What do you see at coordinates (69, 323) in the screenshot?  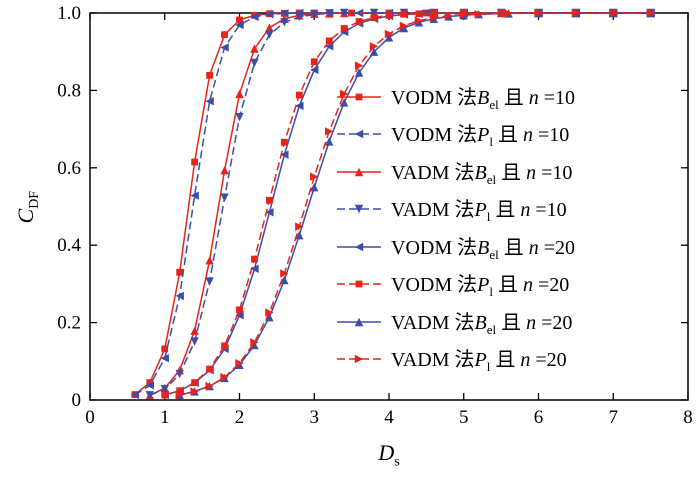 I see `y-tick-label: 0.2` at bounding box center [69, 323].